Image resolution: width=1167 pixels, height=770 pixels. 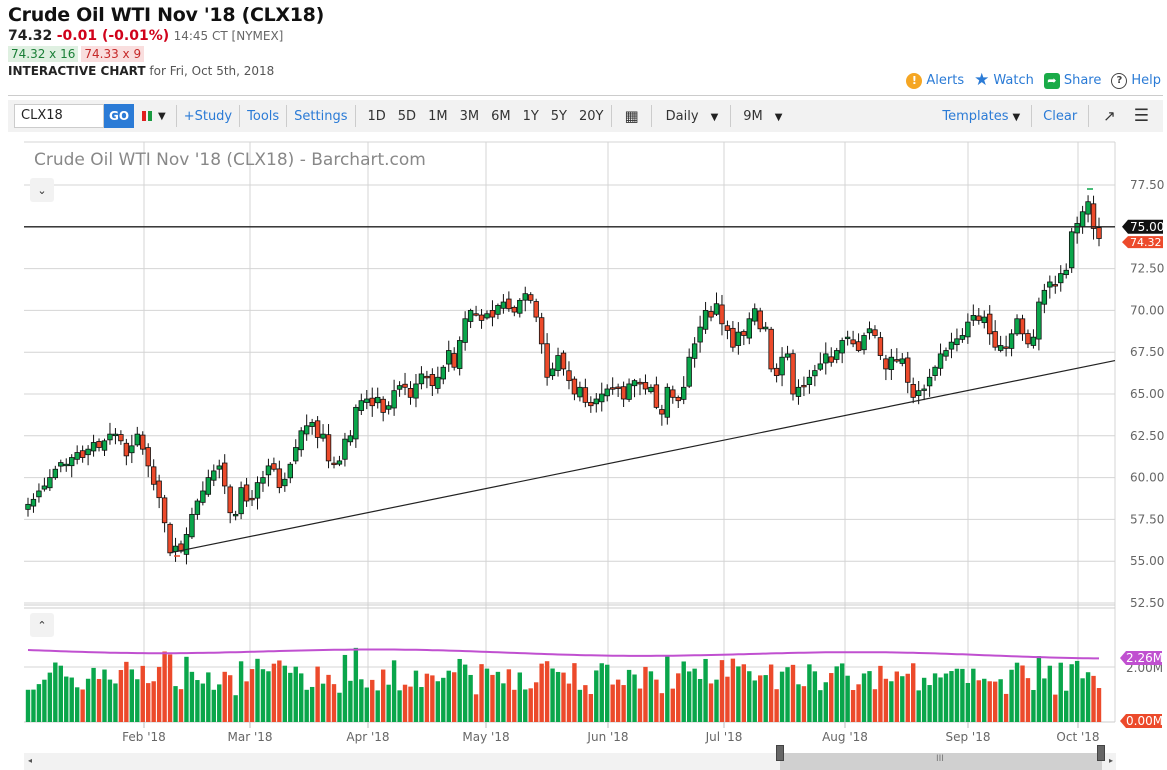 What do you see at coordinates (113, 54) in the screenshot?
I see `ask-badge: 74.33 x 9` at bounding box center [113, 54].